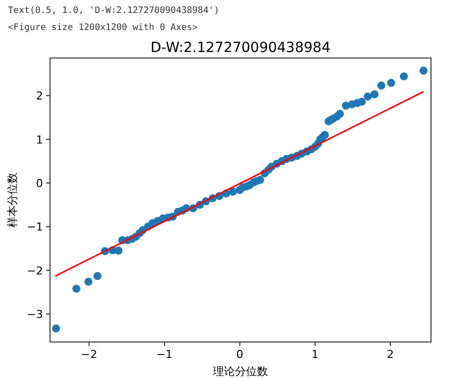 This screenshot has height=378, width=474. I want to click on y-tick-label: 2, so click(39, 96).